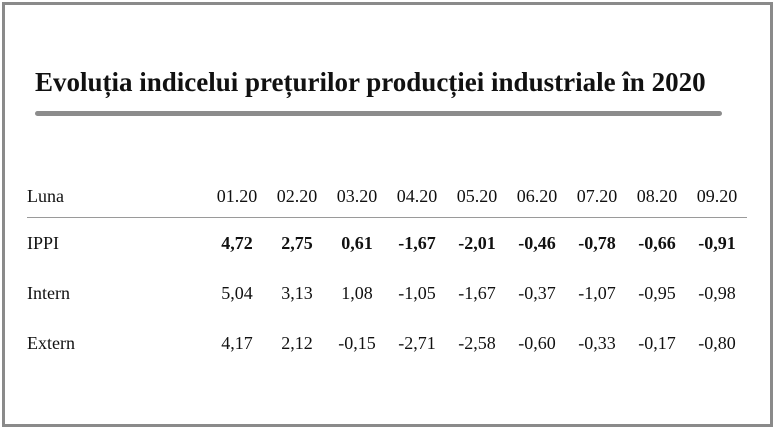  Describe the element at coordinates (657, 342) in the screenshot. I see `table-cell: -0,17` at that location.